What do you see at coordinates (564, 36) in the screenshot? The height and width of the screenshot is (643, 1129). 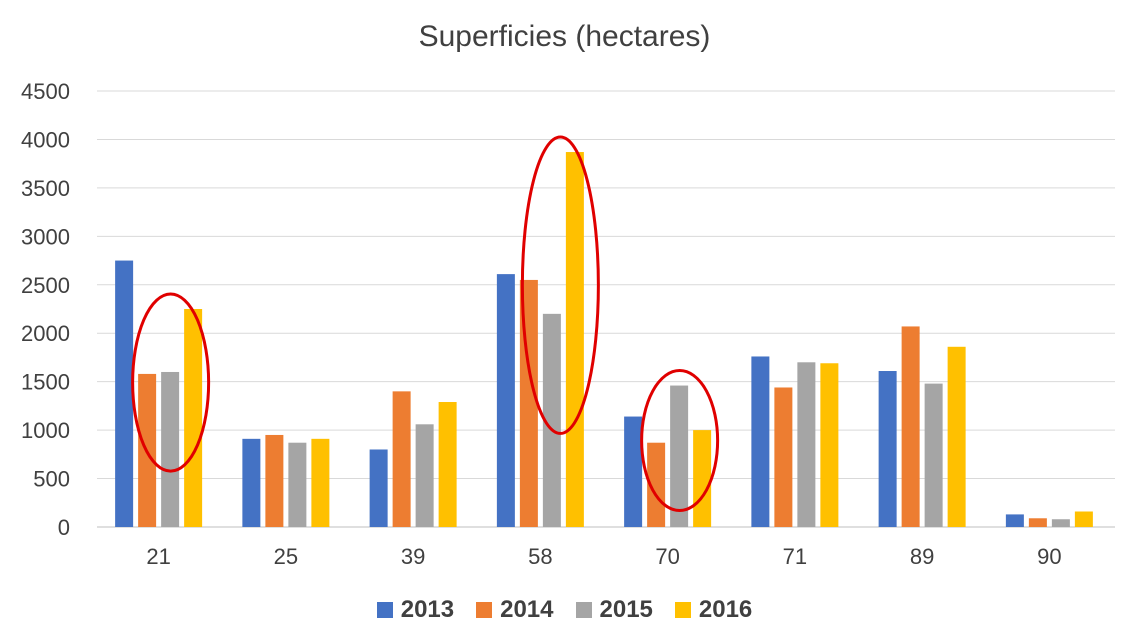 I see `chart-title: Superficies (hectares)` at bounding box center [564, 36].